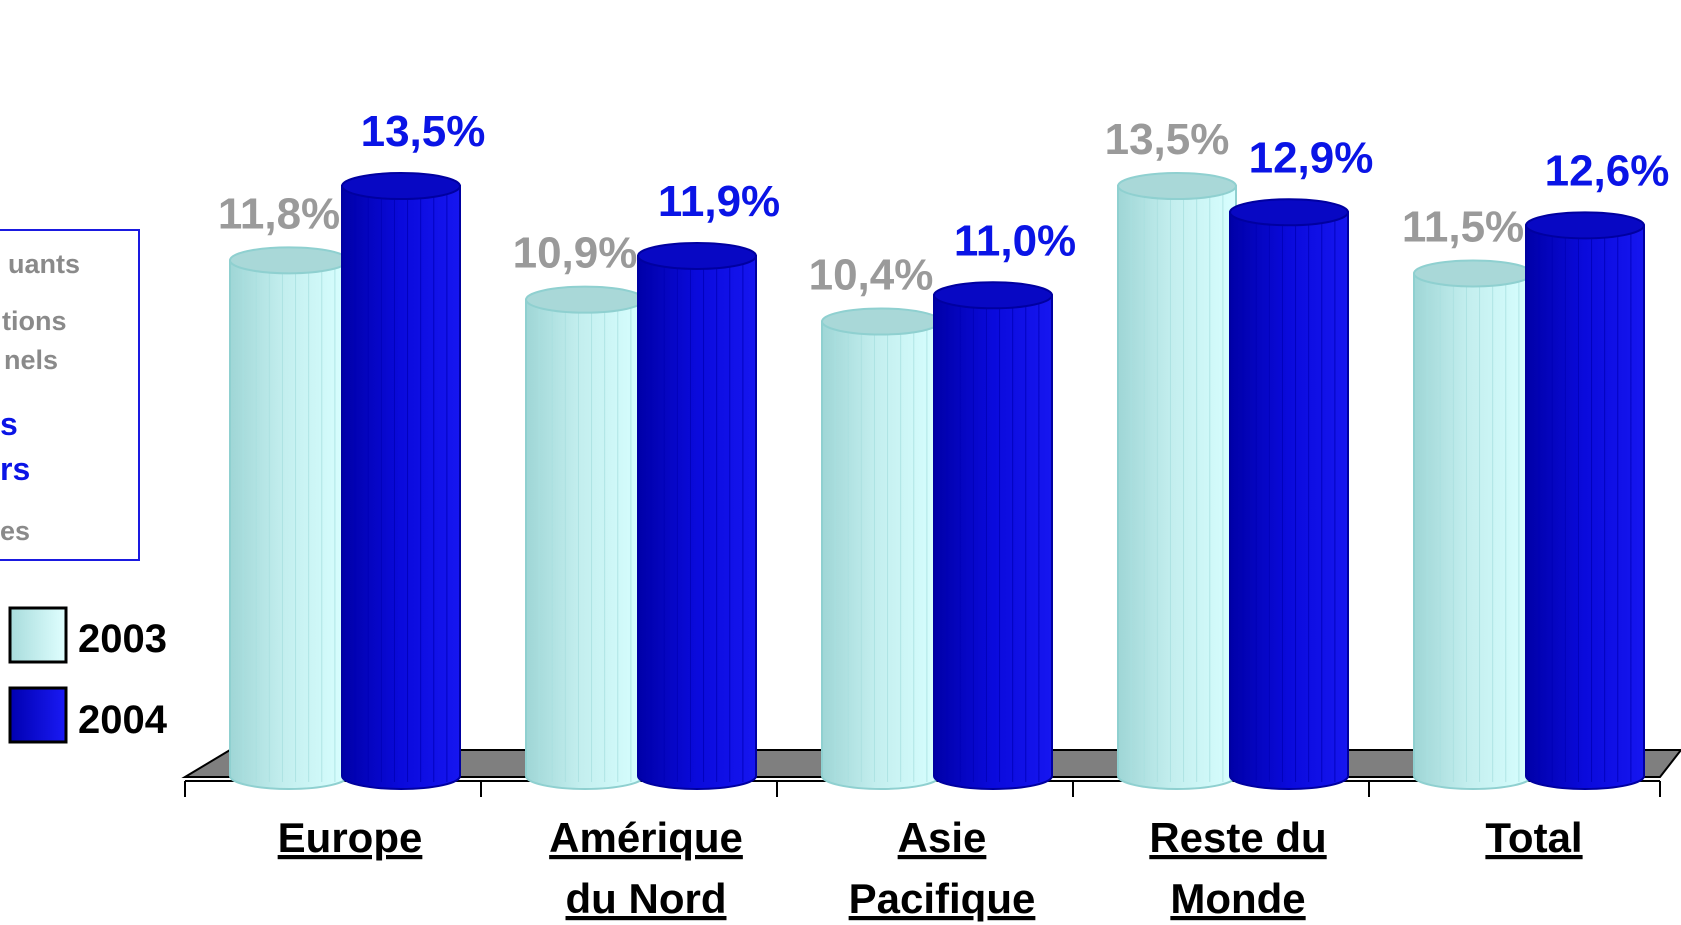 This screenshot has width=1681, height=925. I want to click on legend-label-2004: 2004, so click(123, 720).